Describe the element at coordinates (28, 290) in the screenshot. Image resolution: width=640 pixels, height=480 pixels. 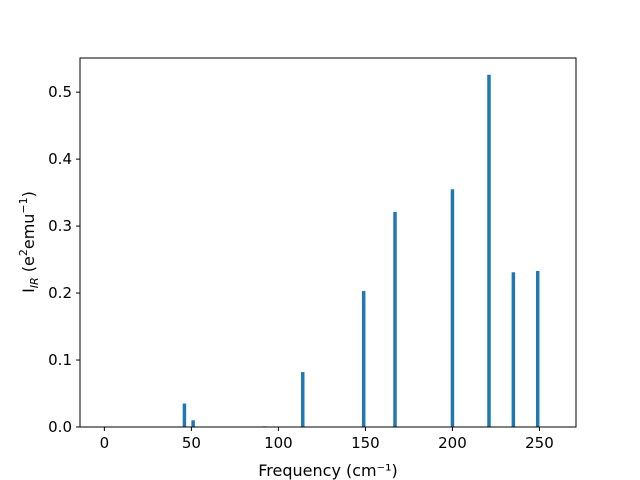
I see `y-label-base: I` at that location.